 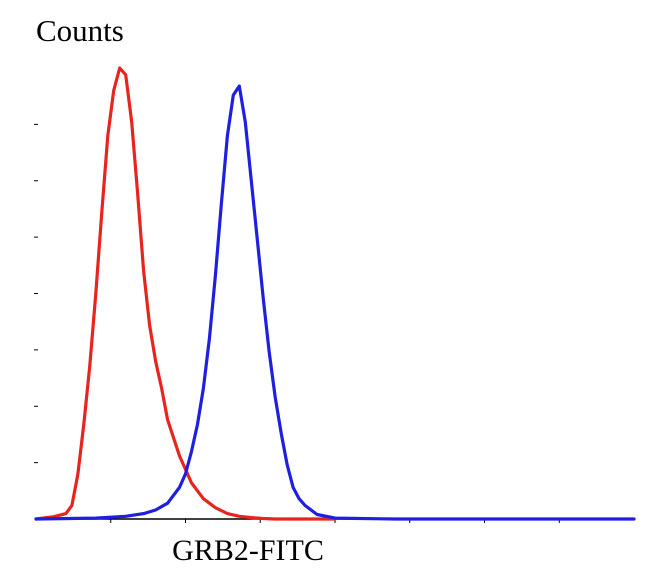 I want to click on y-axis-ticks, so click(x=36, y=293).